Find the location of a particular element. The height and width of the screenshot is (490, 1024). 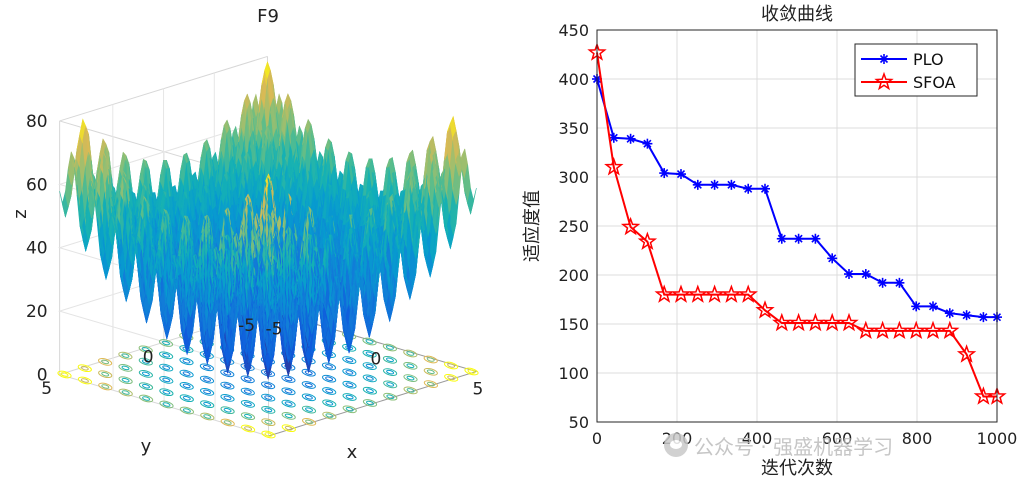

x-tick-label: 800 is located at coordinates (917, 438).